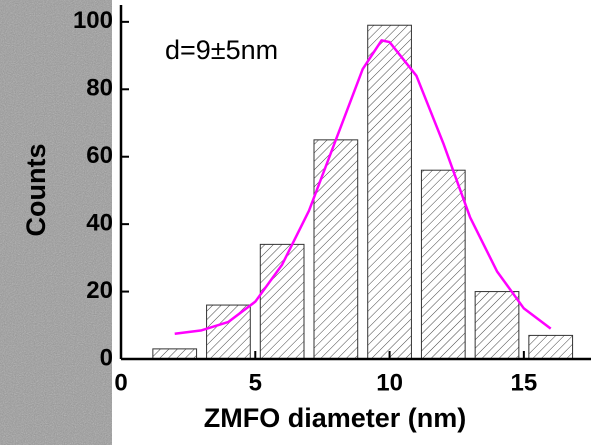 The height and width of the screenshot is (445, 593). What do you see at coordinates (524, 382) in the screenshot?
I see `x-tick-label: 15` at bounding box center [524, 382].